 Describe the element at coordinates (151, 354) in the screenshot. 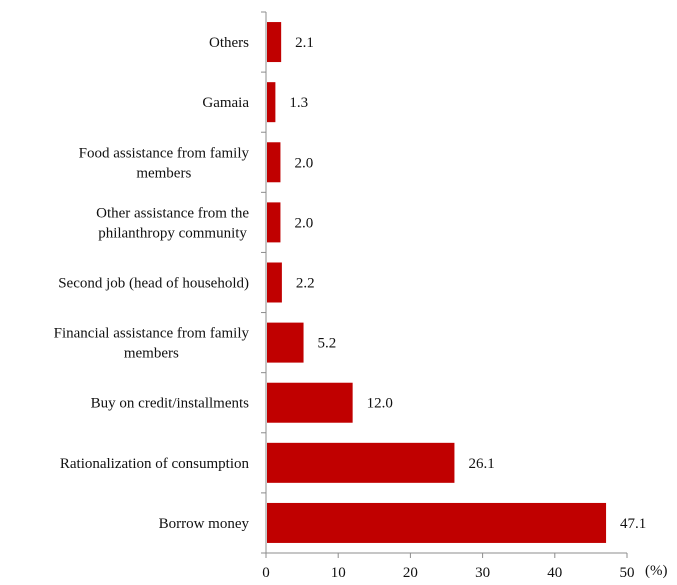

I see `category-label-3-line-1: members` at that location.